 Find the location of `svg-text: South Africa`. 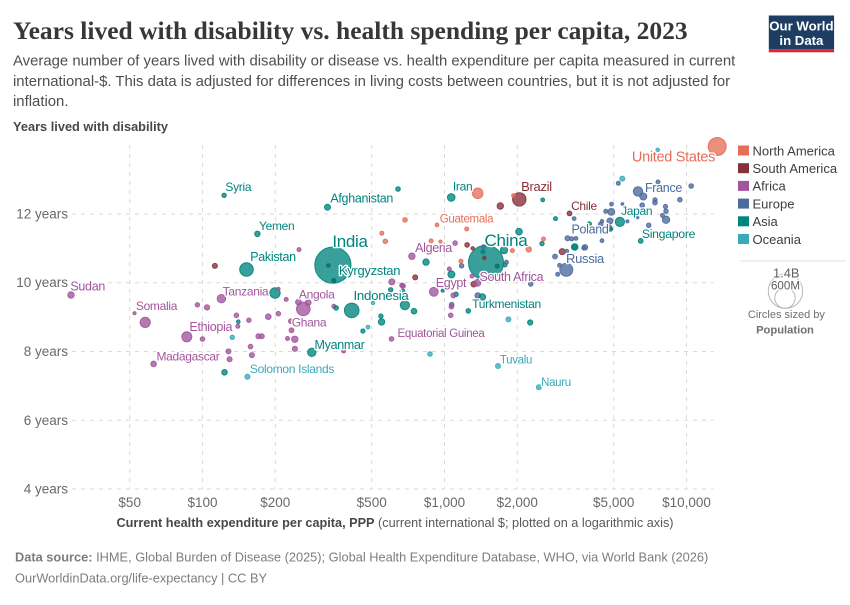

svg-text: South Africa is located at coordinates (511, 277).